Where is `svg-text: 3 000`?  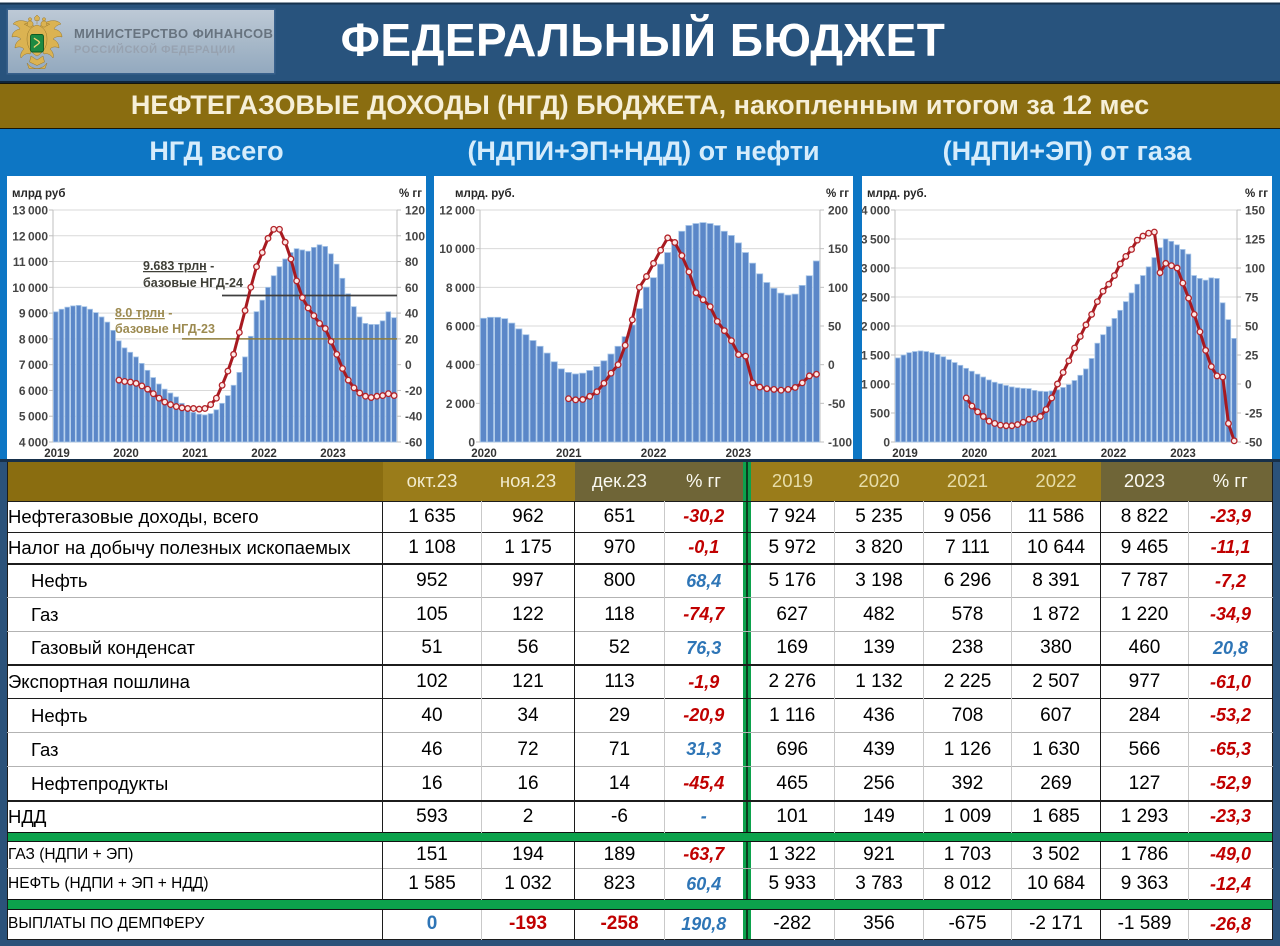 svg-text: 3 000 is located at coordinates (876, 269).